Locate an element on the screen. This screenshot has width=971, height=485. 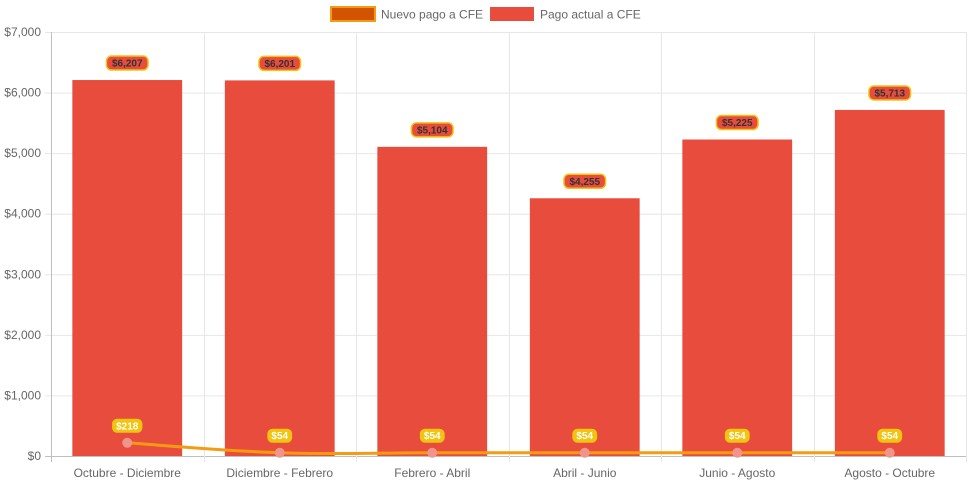
y-tick-label: $7,000 is located at coordinates (22, 32).